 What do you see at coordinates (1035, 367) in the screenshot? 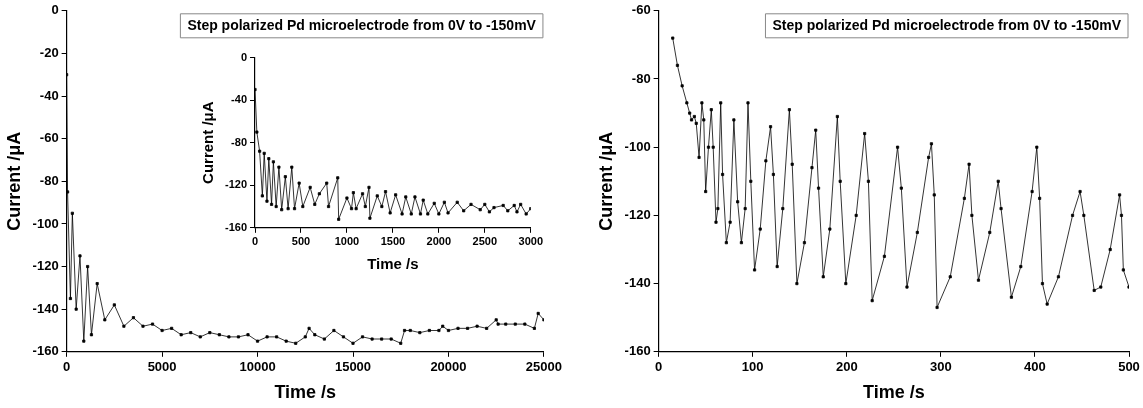
I see `x-tick-label: 400` at bounding box center [1035, 367].